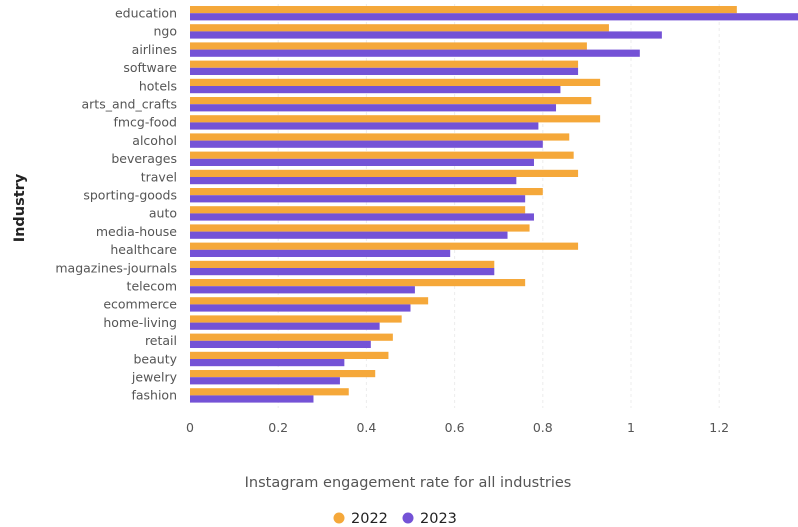 The width and height of the screenshot is (798, 527). What do you see at coordinates (388, 46) in the screenshot?
I see `bar-airlines-2022` at bounding box center [388, 46].